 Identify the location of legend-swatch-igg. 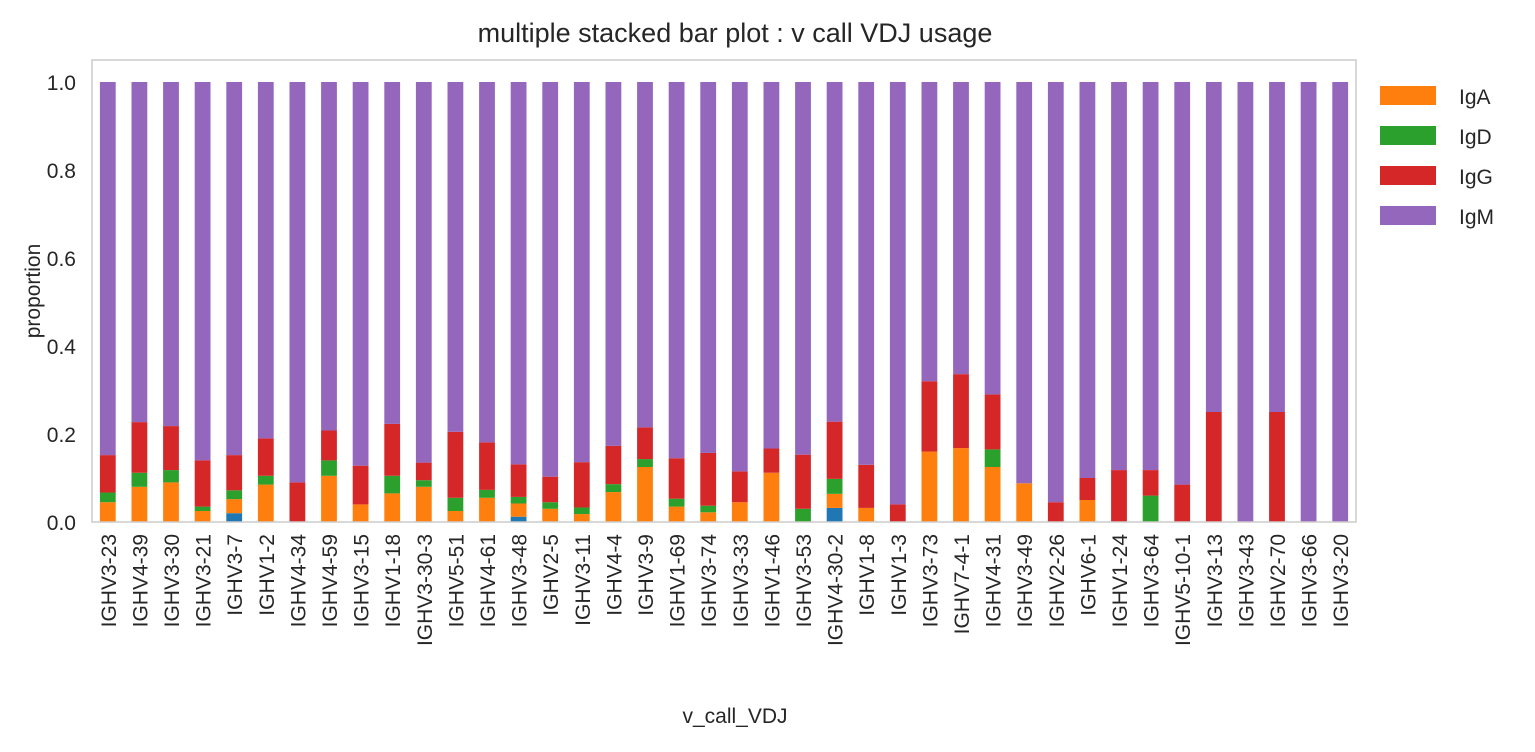
(1408, 175).